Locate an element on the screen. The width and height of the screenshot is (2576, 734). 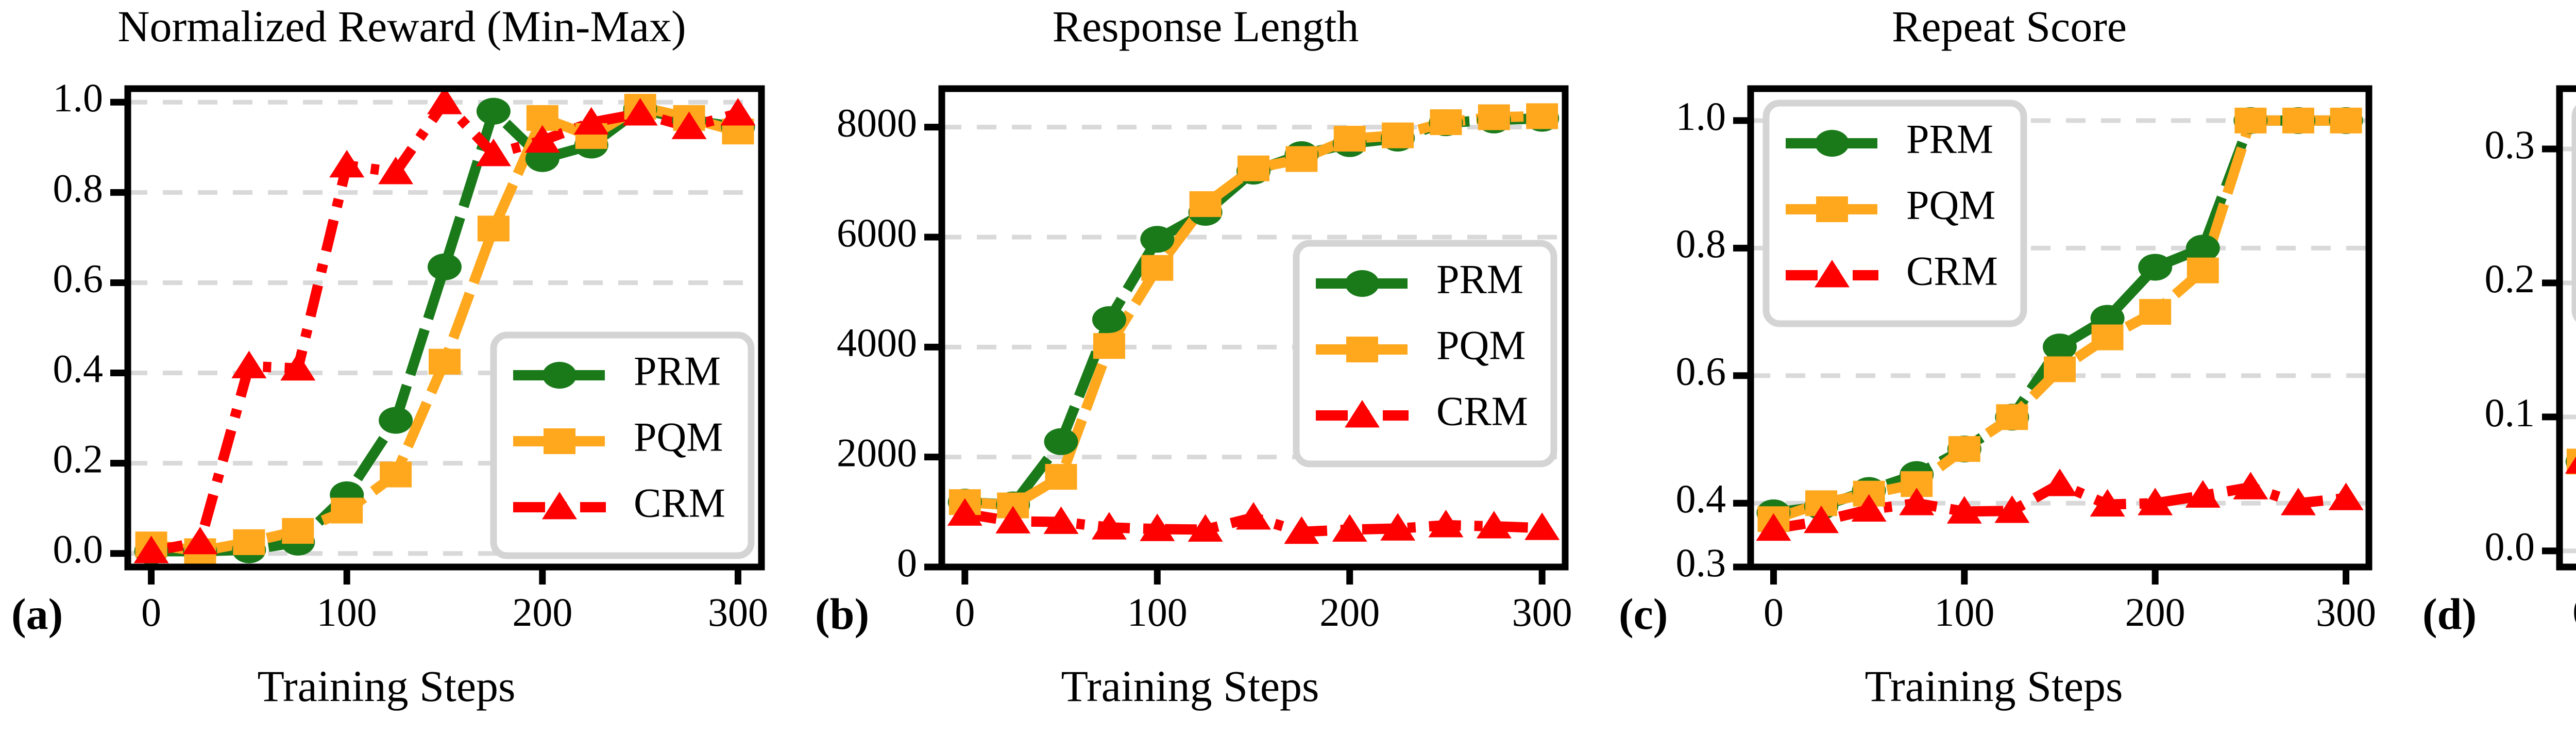
axes-frame is located at coordinates (2566, 328).